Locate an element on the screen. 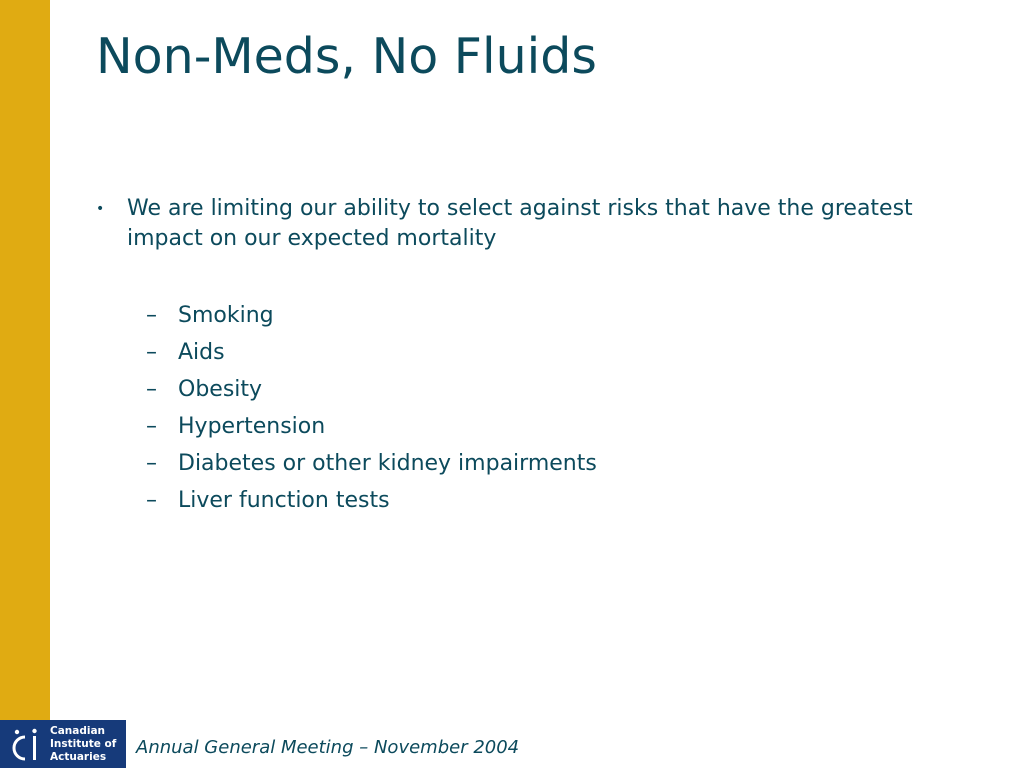 The image size is (1024, 768). sub-item-text: Liver function tests is located at coordinates (284, 500).